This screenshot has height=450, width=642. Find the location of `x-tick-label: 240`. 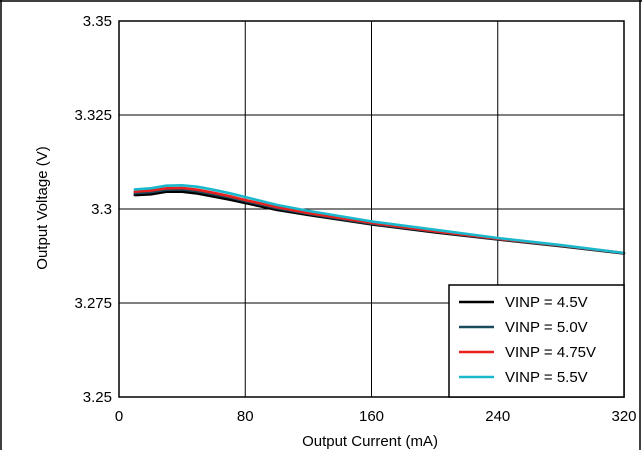

x-tick-label: 240 is located at coordinates (497, 416).